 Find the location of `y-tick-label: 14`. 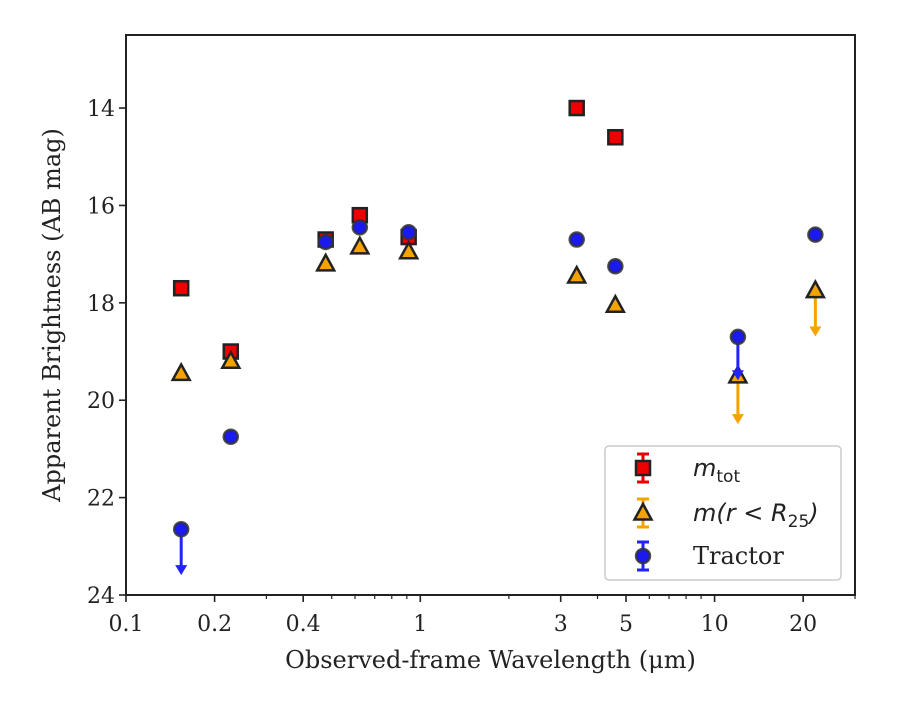

y-tick-label: 14 is located at coordinates (101, 109).